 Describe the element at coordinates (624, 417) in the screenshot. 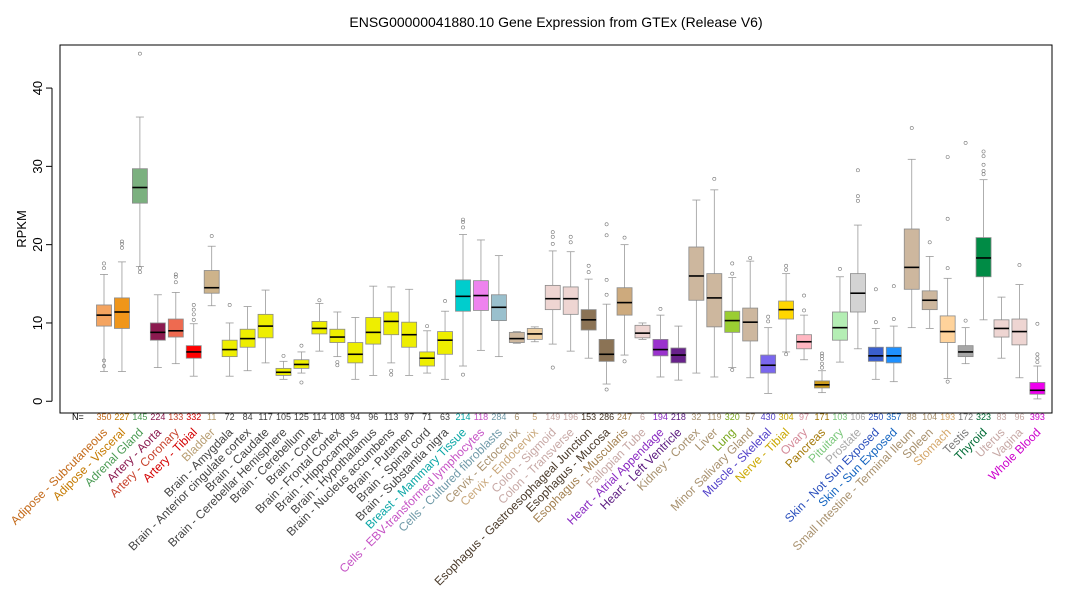

I see `sample-count: 247` at that location.